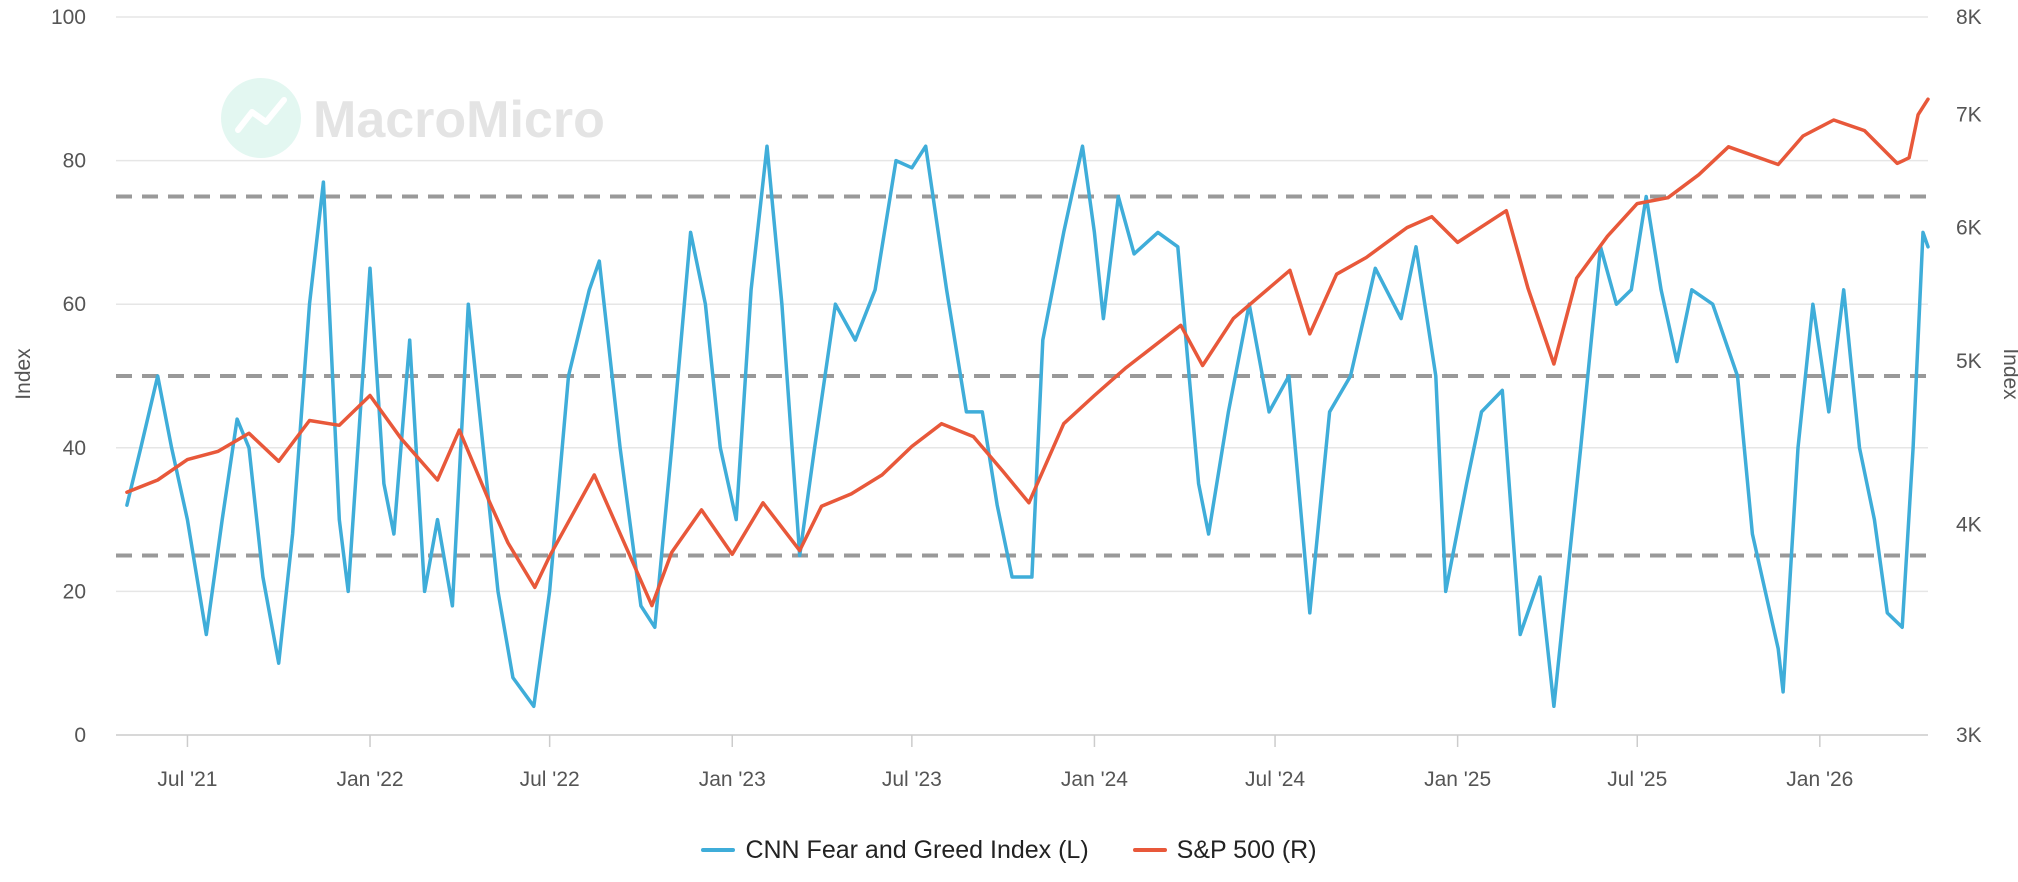 Image resolution: width=2018 pixels, height=882 pixels. Describe the element at coordinates (550, 779) in the screenshot. I see `x-tick-label: Jul '22` at that location.